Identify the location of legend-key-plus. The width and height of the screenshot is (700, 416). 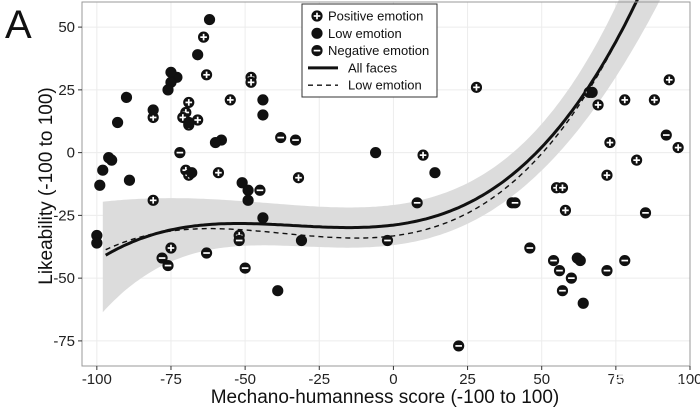
(317, 16).